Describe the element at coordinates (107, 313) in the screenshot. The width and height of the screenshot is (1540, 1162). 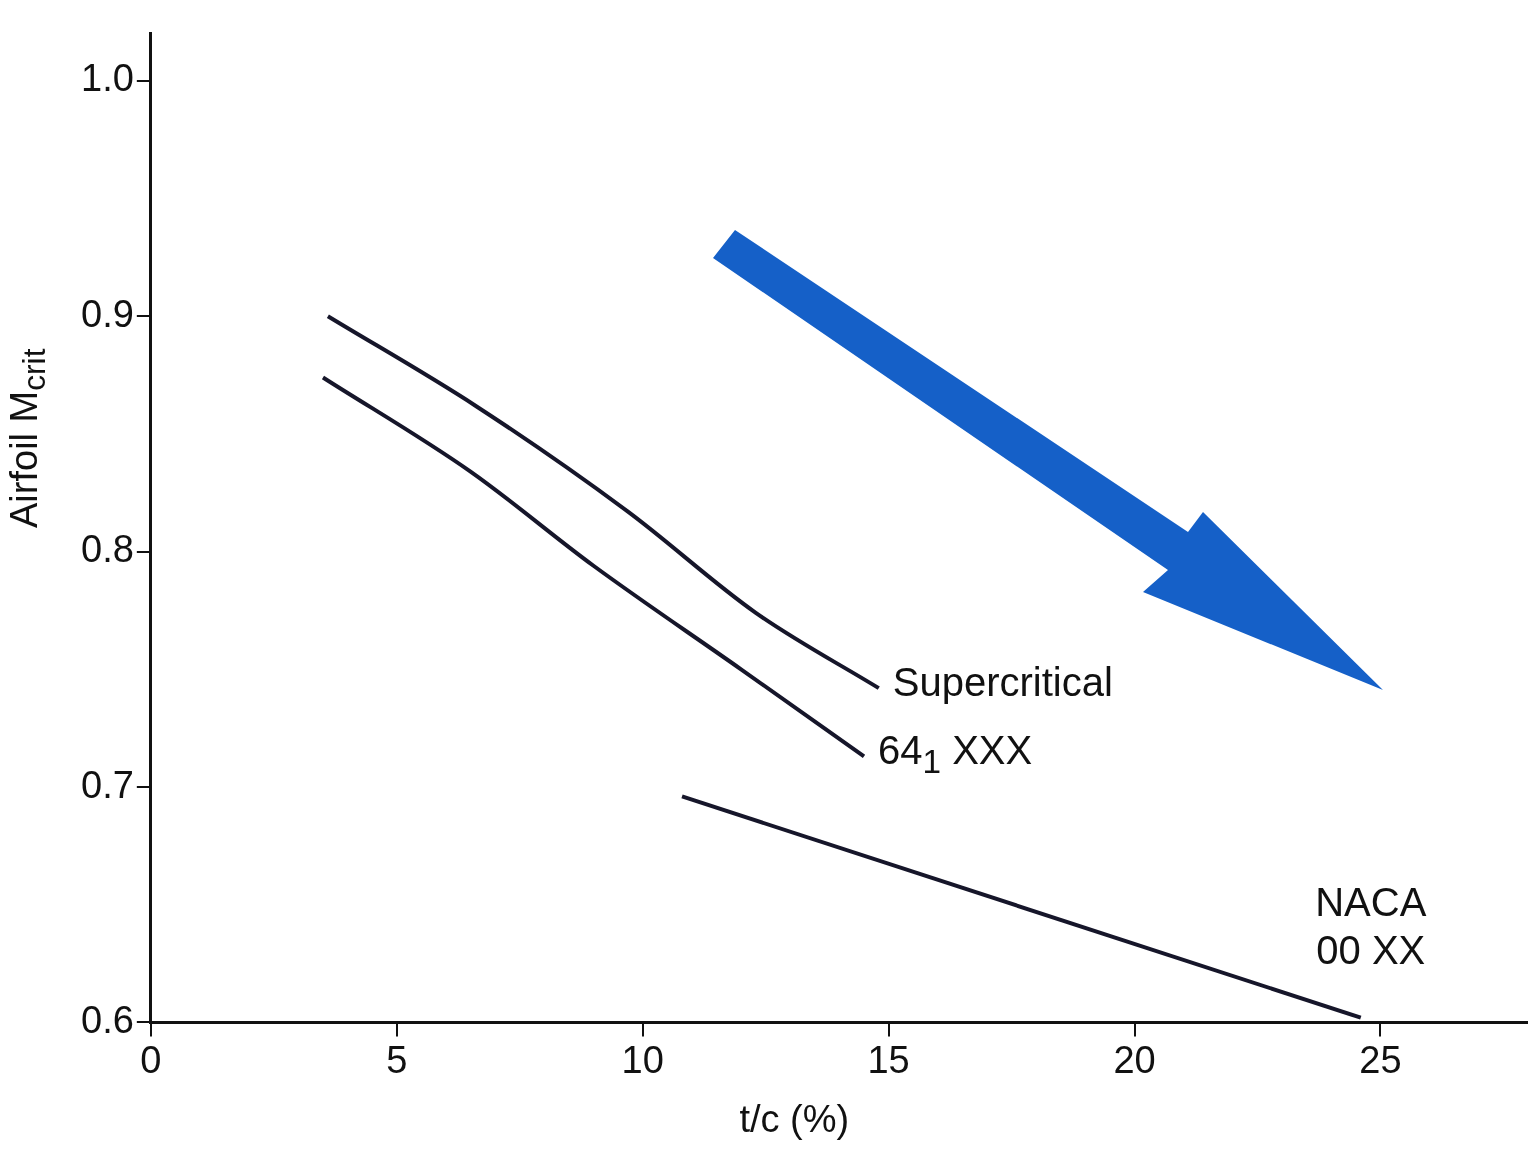
I see `y-tick-label: 0.9` at that location.